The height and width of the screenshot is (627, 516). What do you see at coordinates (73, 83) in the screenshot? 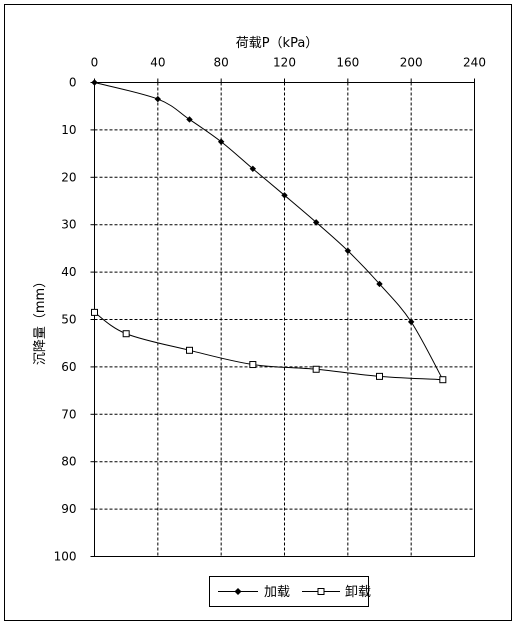
I see `y-tick-label: 0` at bounding box center [73, 83].